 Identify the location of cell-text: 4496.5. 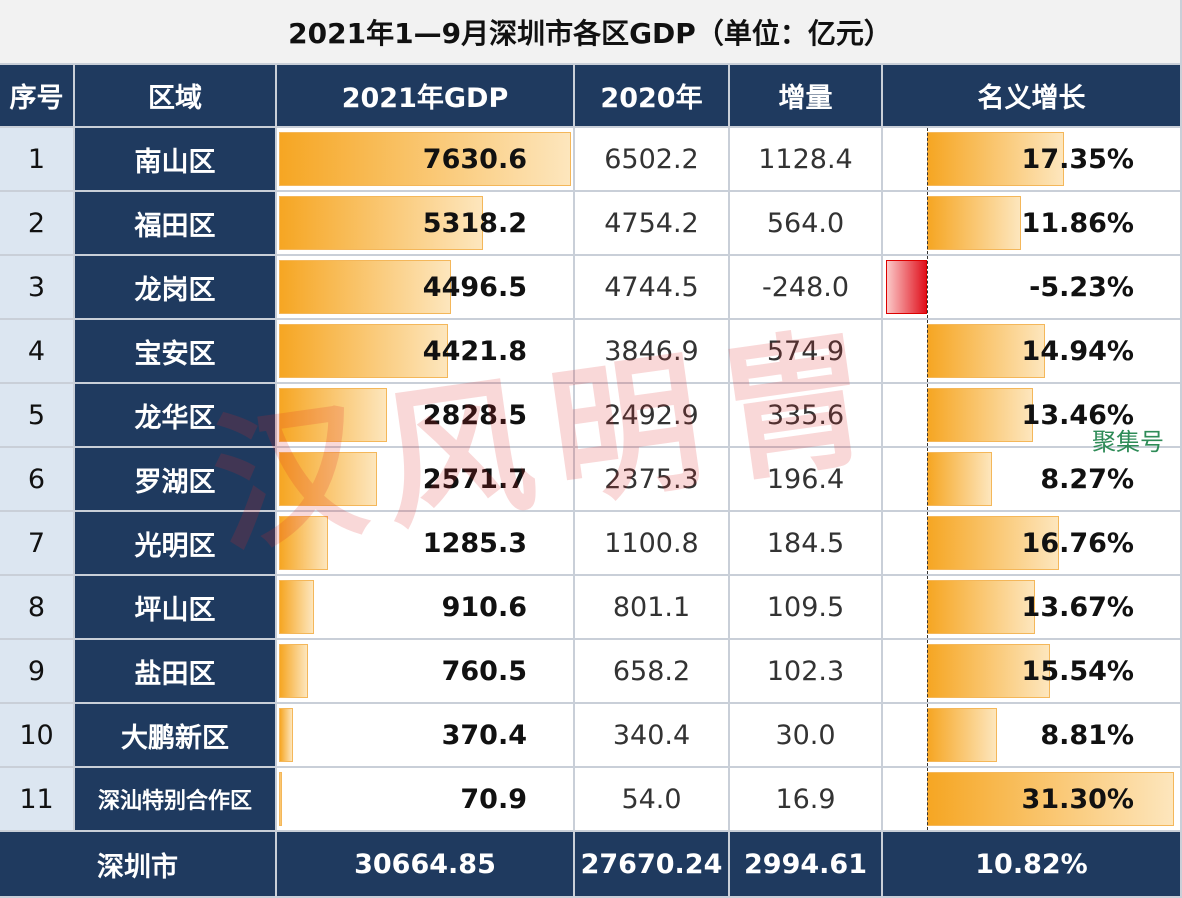
(474, 287).